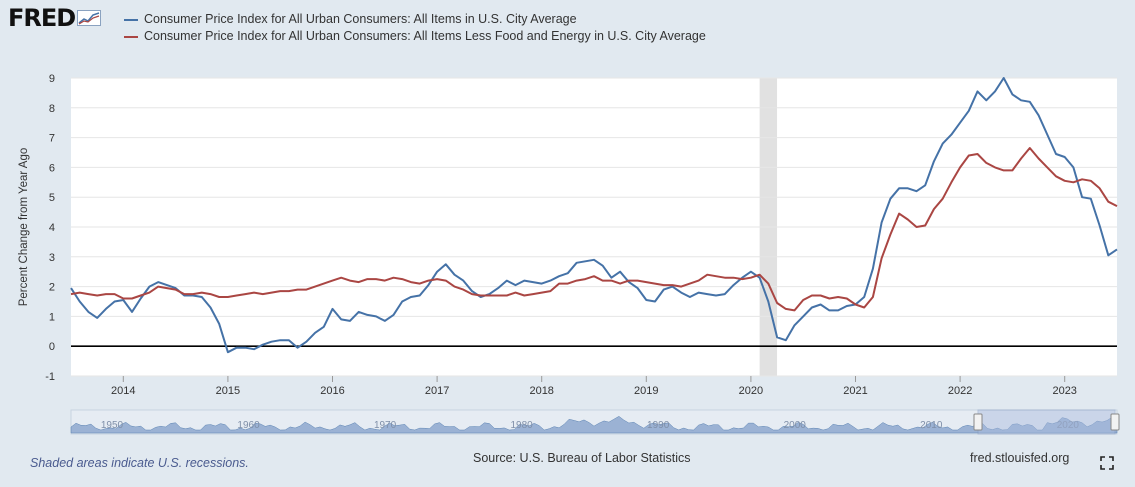 Image resolution: width=1135 pixels, height=487 pixels. What do you see at coordinates (52, 288) in the screenshot?
I see `y-tick-label: 2` at bounding box center [52, 288].